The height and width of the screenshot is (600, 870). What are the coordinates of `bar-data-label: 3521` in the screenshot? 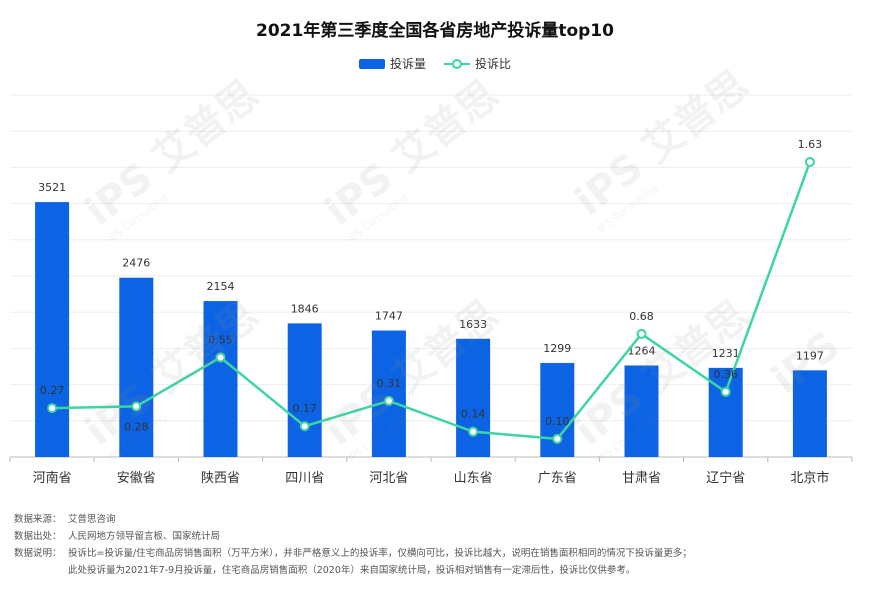 It's located at (52, 187).